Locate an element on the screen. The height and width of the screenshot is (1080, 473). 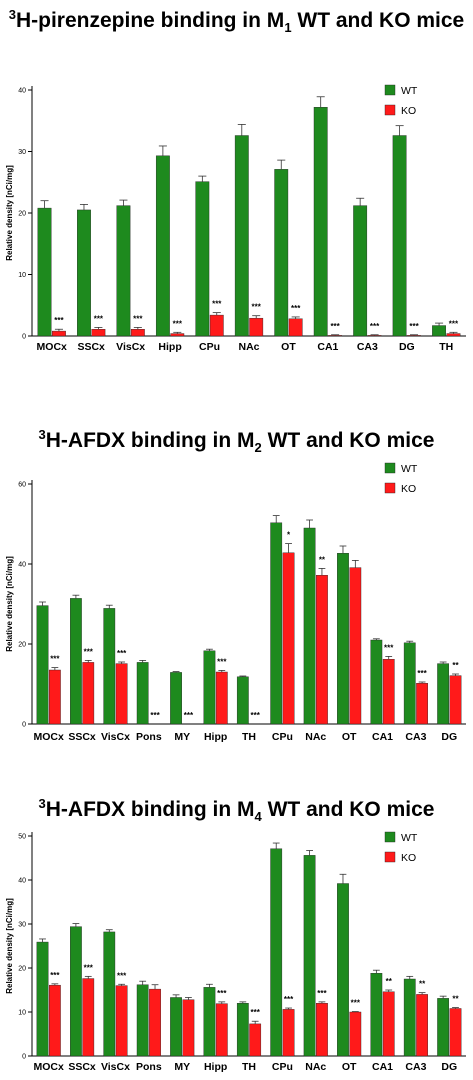
y-tick-label: 20 is located at coordinates (22, 969).